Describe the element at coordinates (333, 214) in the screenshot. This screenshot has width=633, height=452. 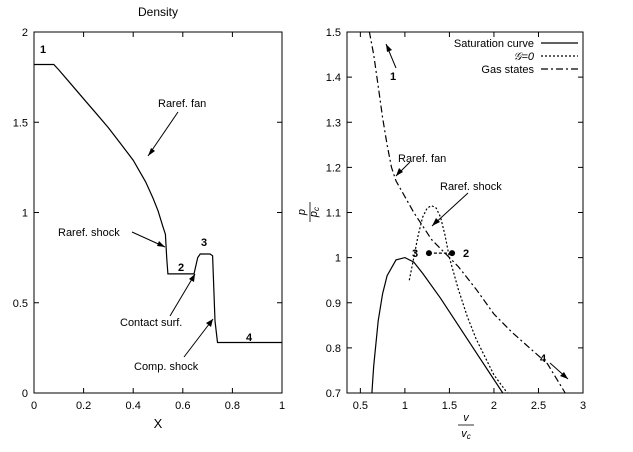
I see `y-tick-label: 1.1` at that location.